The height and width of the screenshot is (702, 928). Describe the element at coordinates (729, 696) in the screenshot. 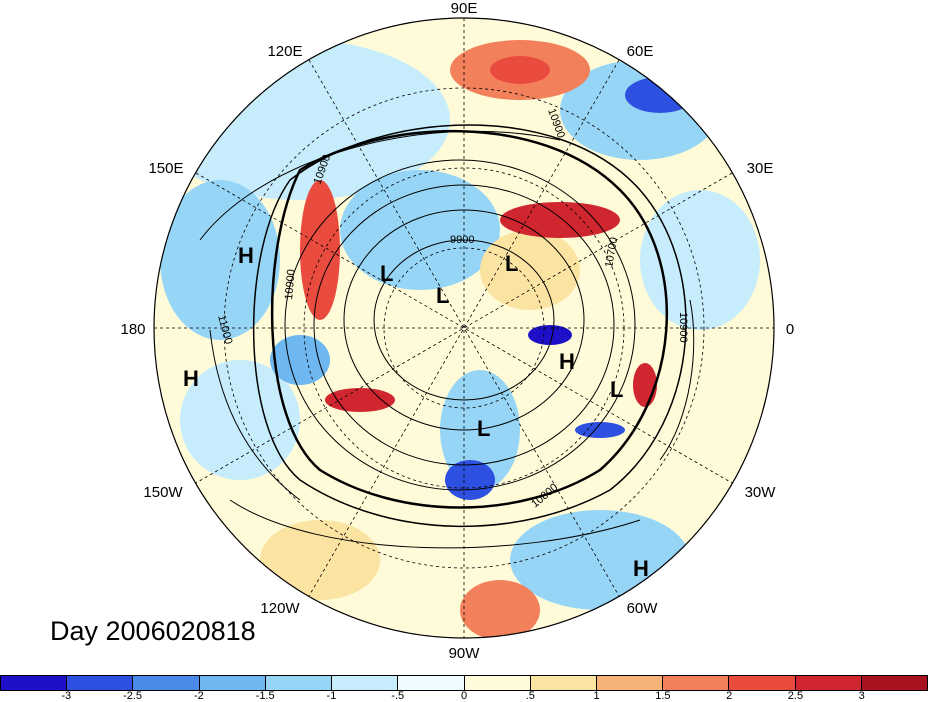

I see `colorbar-tick-label: 2` at that location.